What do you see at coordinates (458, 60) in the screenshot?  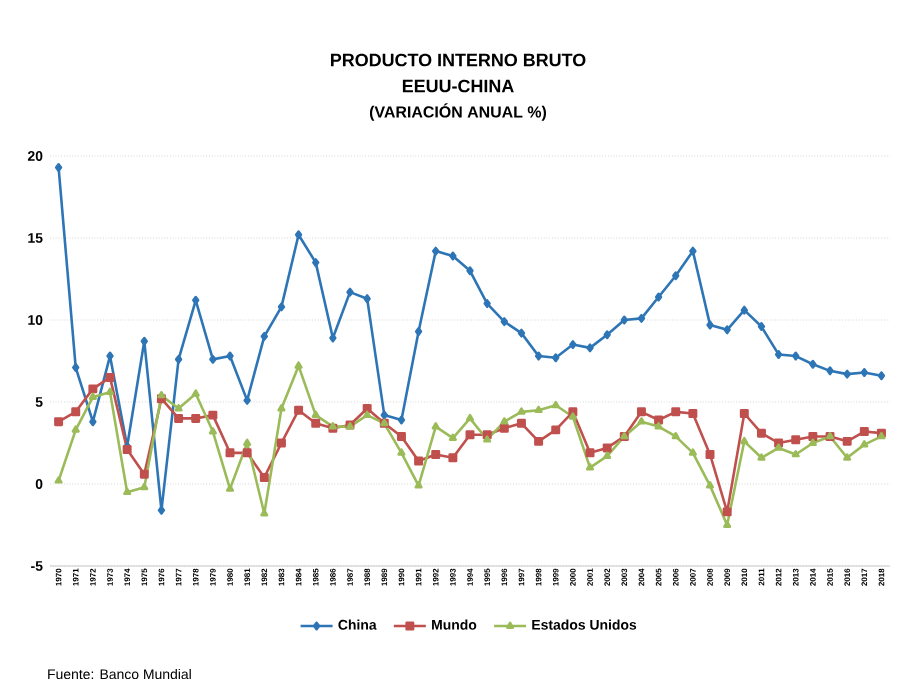 I see `chart-title: PRODUCTO INTERNO BRUTO` at bounding box center [458, 60].